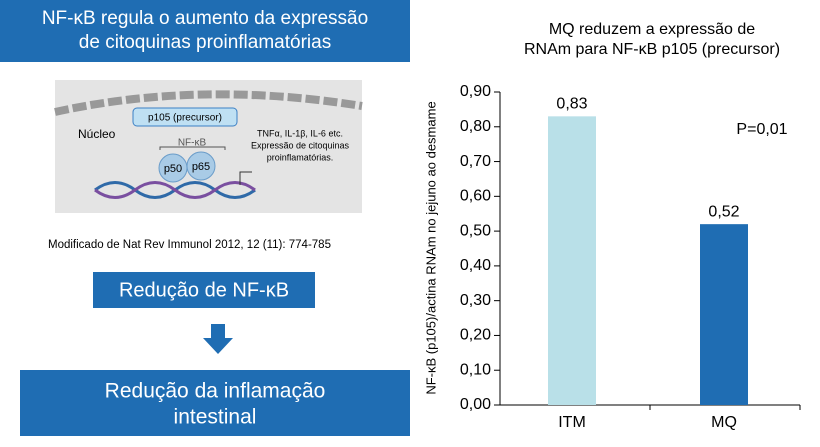 The width and height of the screenshot is (820, 447). What do you see at coordinates (475, 300) in the screenshot?
I see `y-tick-label: 0,30` at bounding box center [475, 300].